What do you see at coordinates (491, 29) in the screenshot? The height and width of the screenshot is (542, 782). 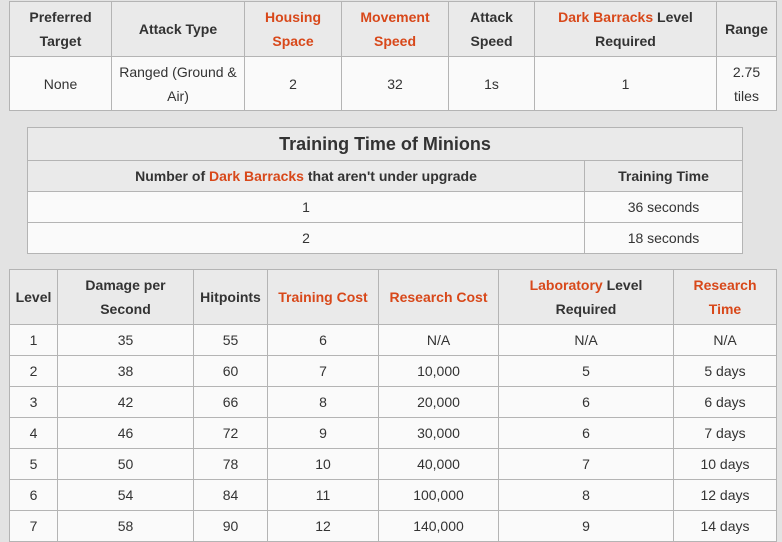 I see `header-attack-speed: Attack Speed` at bounding box center [491, 29].